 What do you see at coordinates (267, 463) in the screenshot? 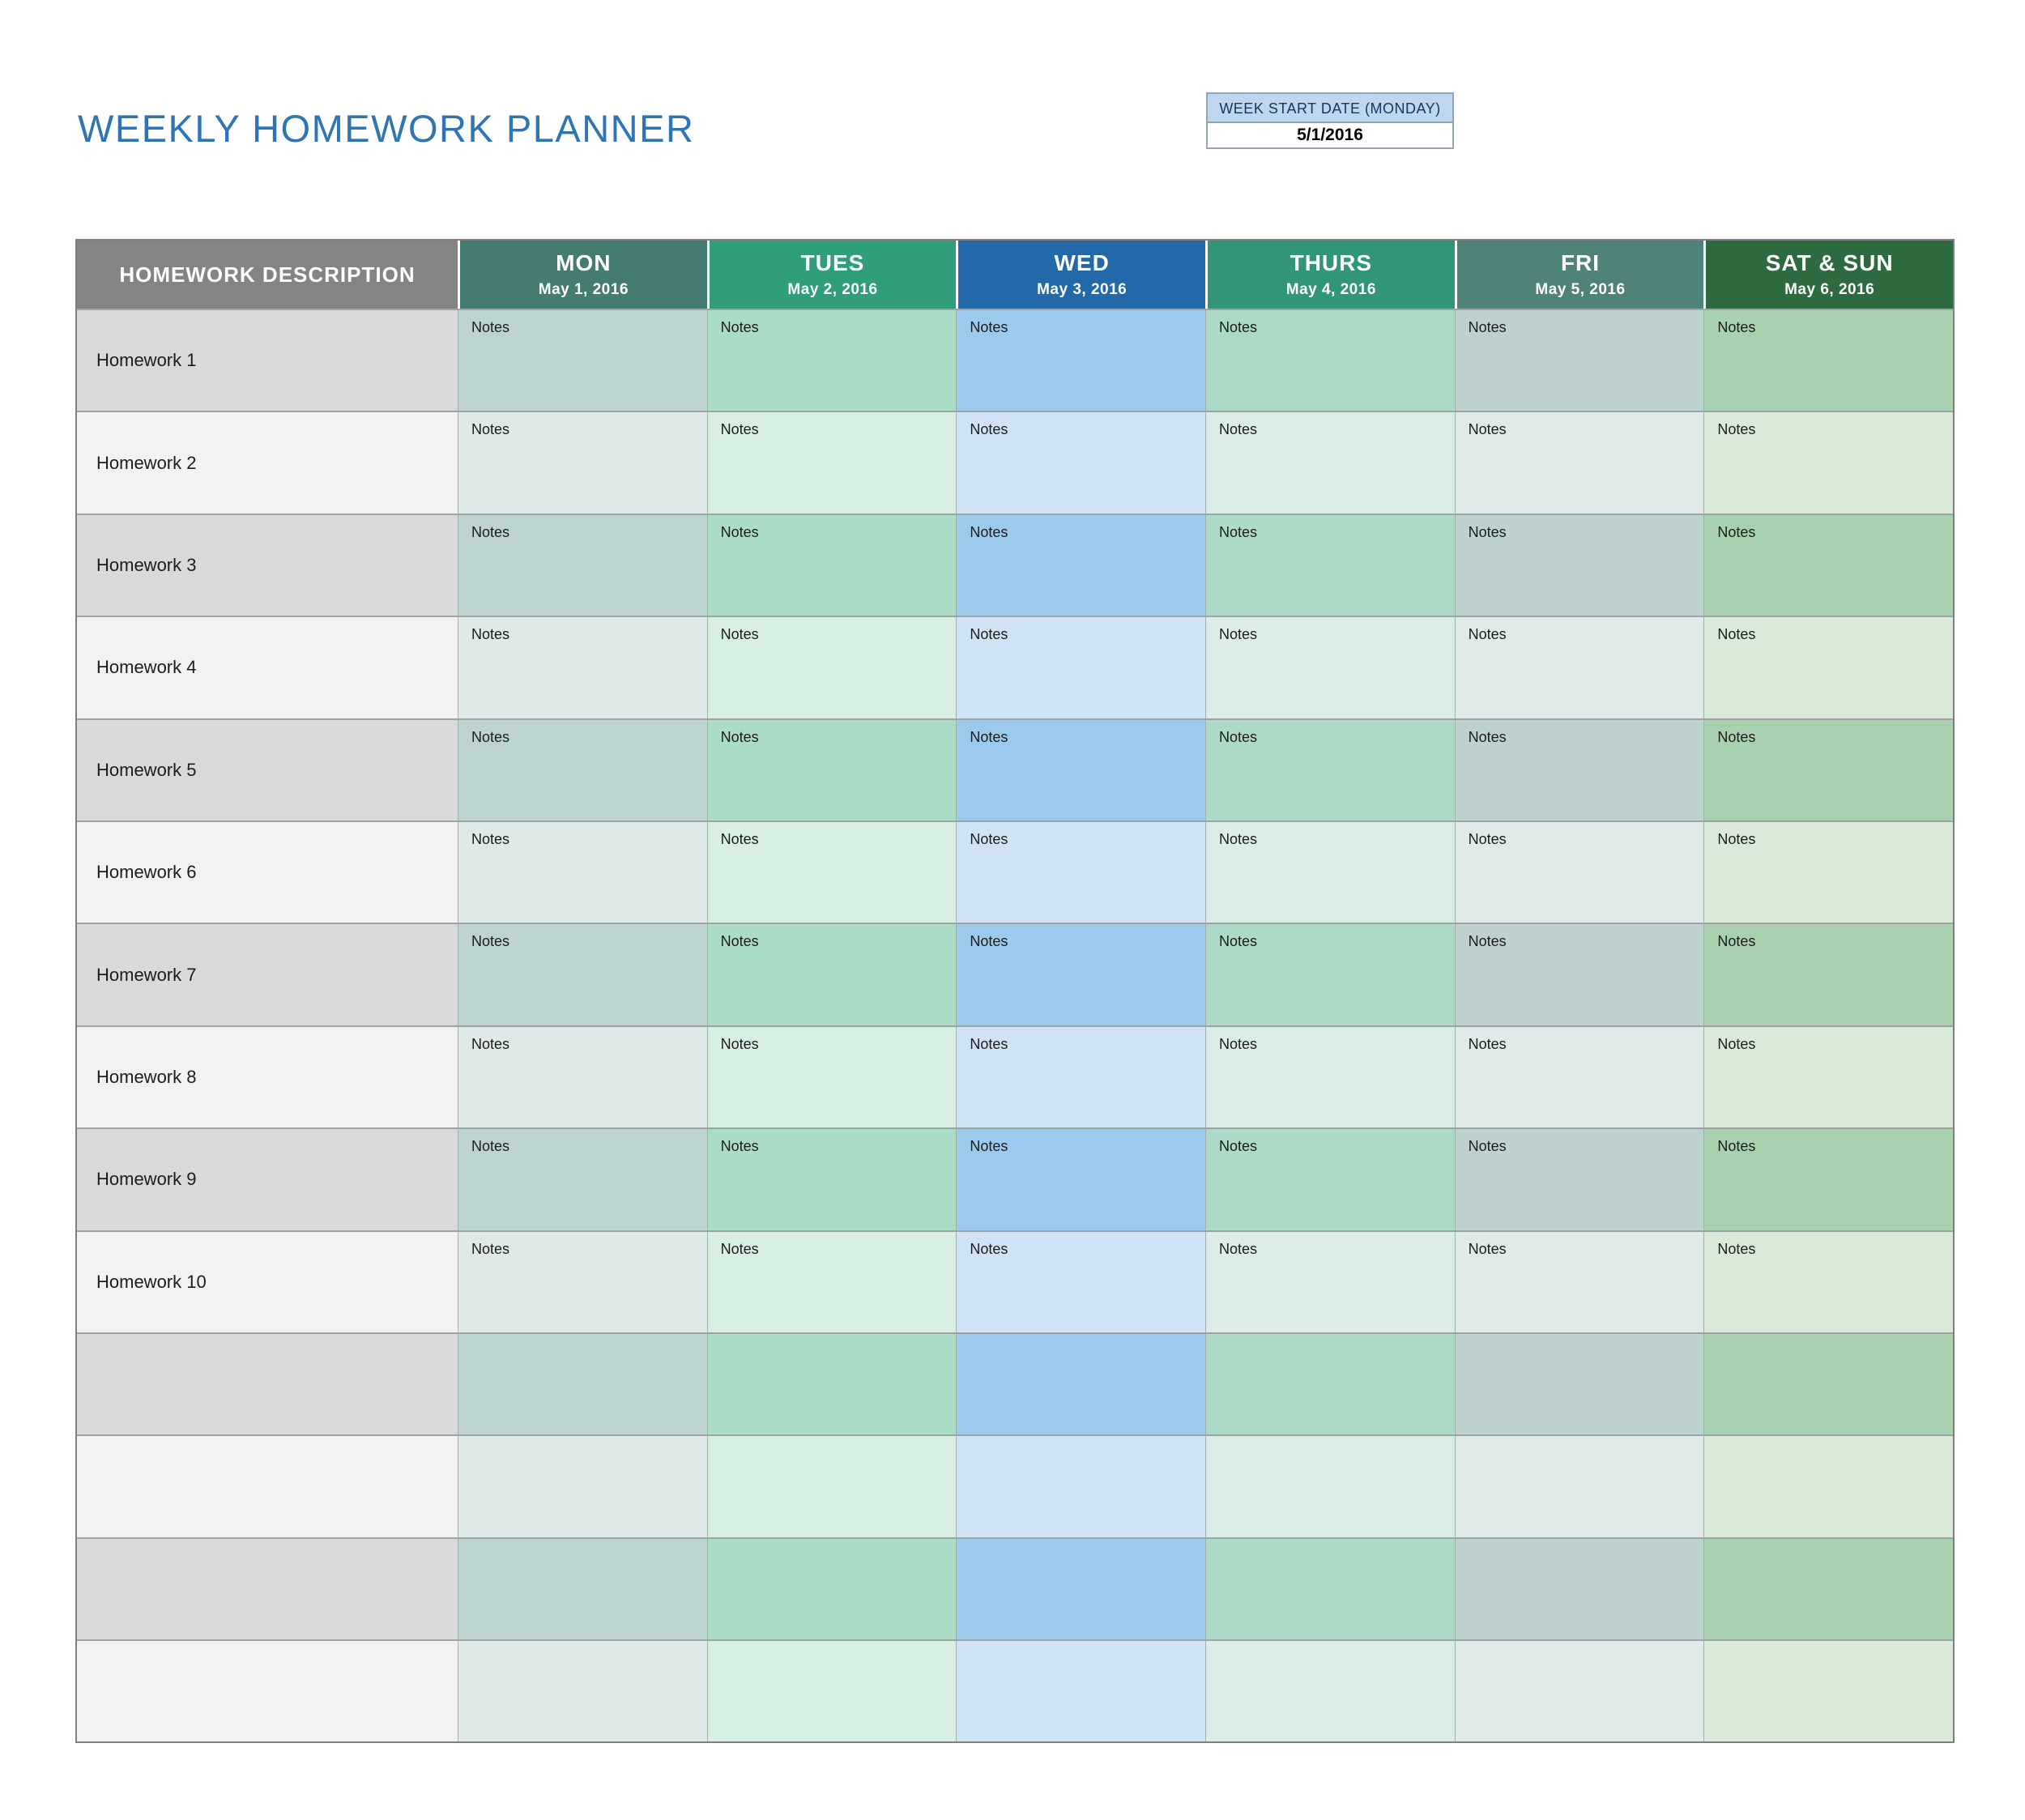
I see `description-cell: Homework 2` at bounding box center [267, 463].